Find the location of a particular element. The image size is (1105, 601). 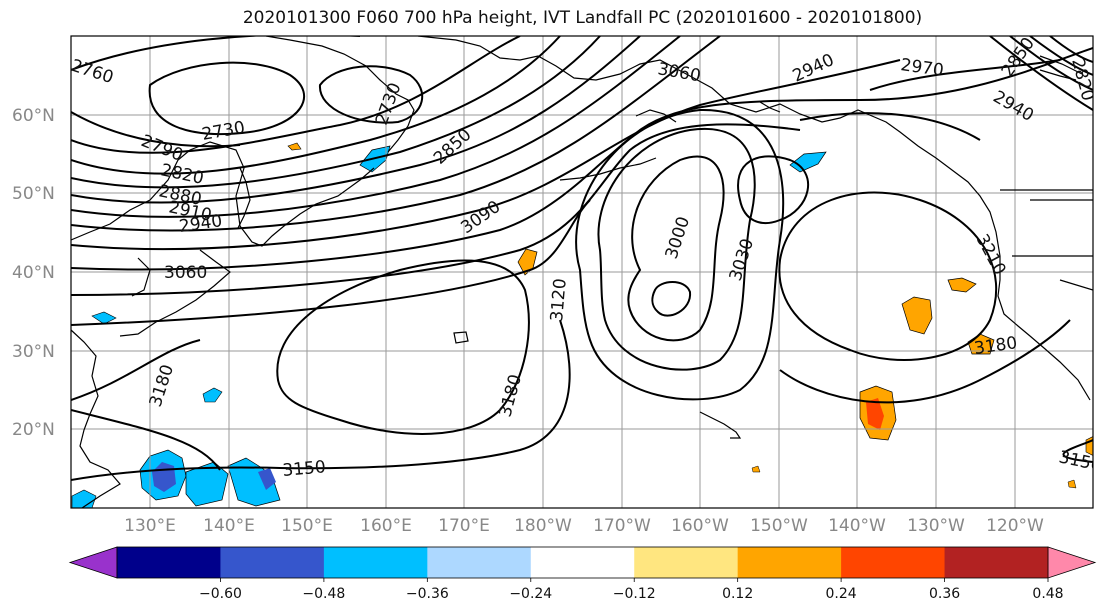

lon-label: 170°W is located at coordinates (622, 526).